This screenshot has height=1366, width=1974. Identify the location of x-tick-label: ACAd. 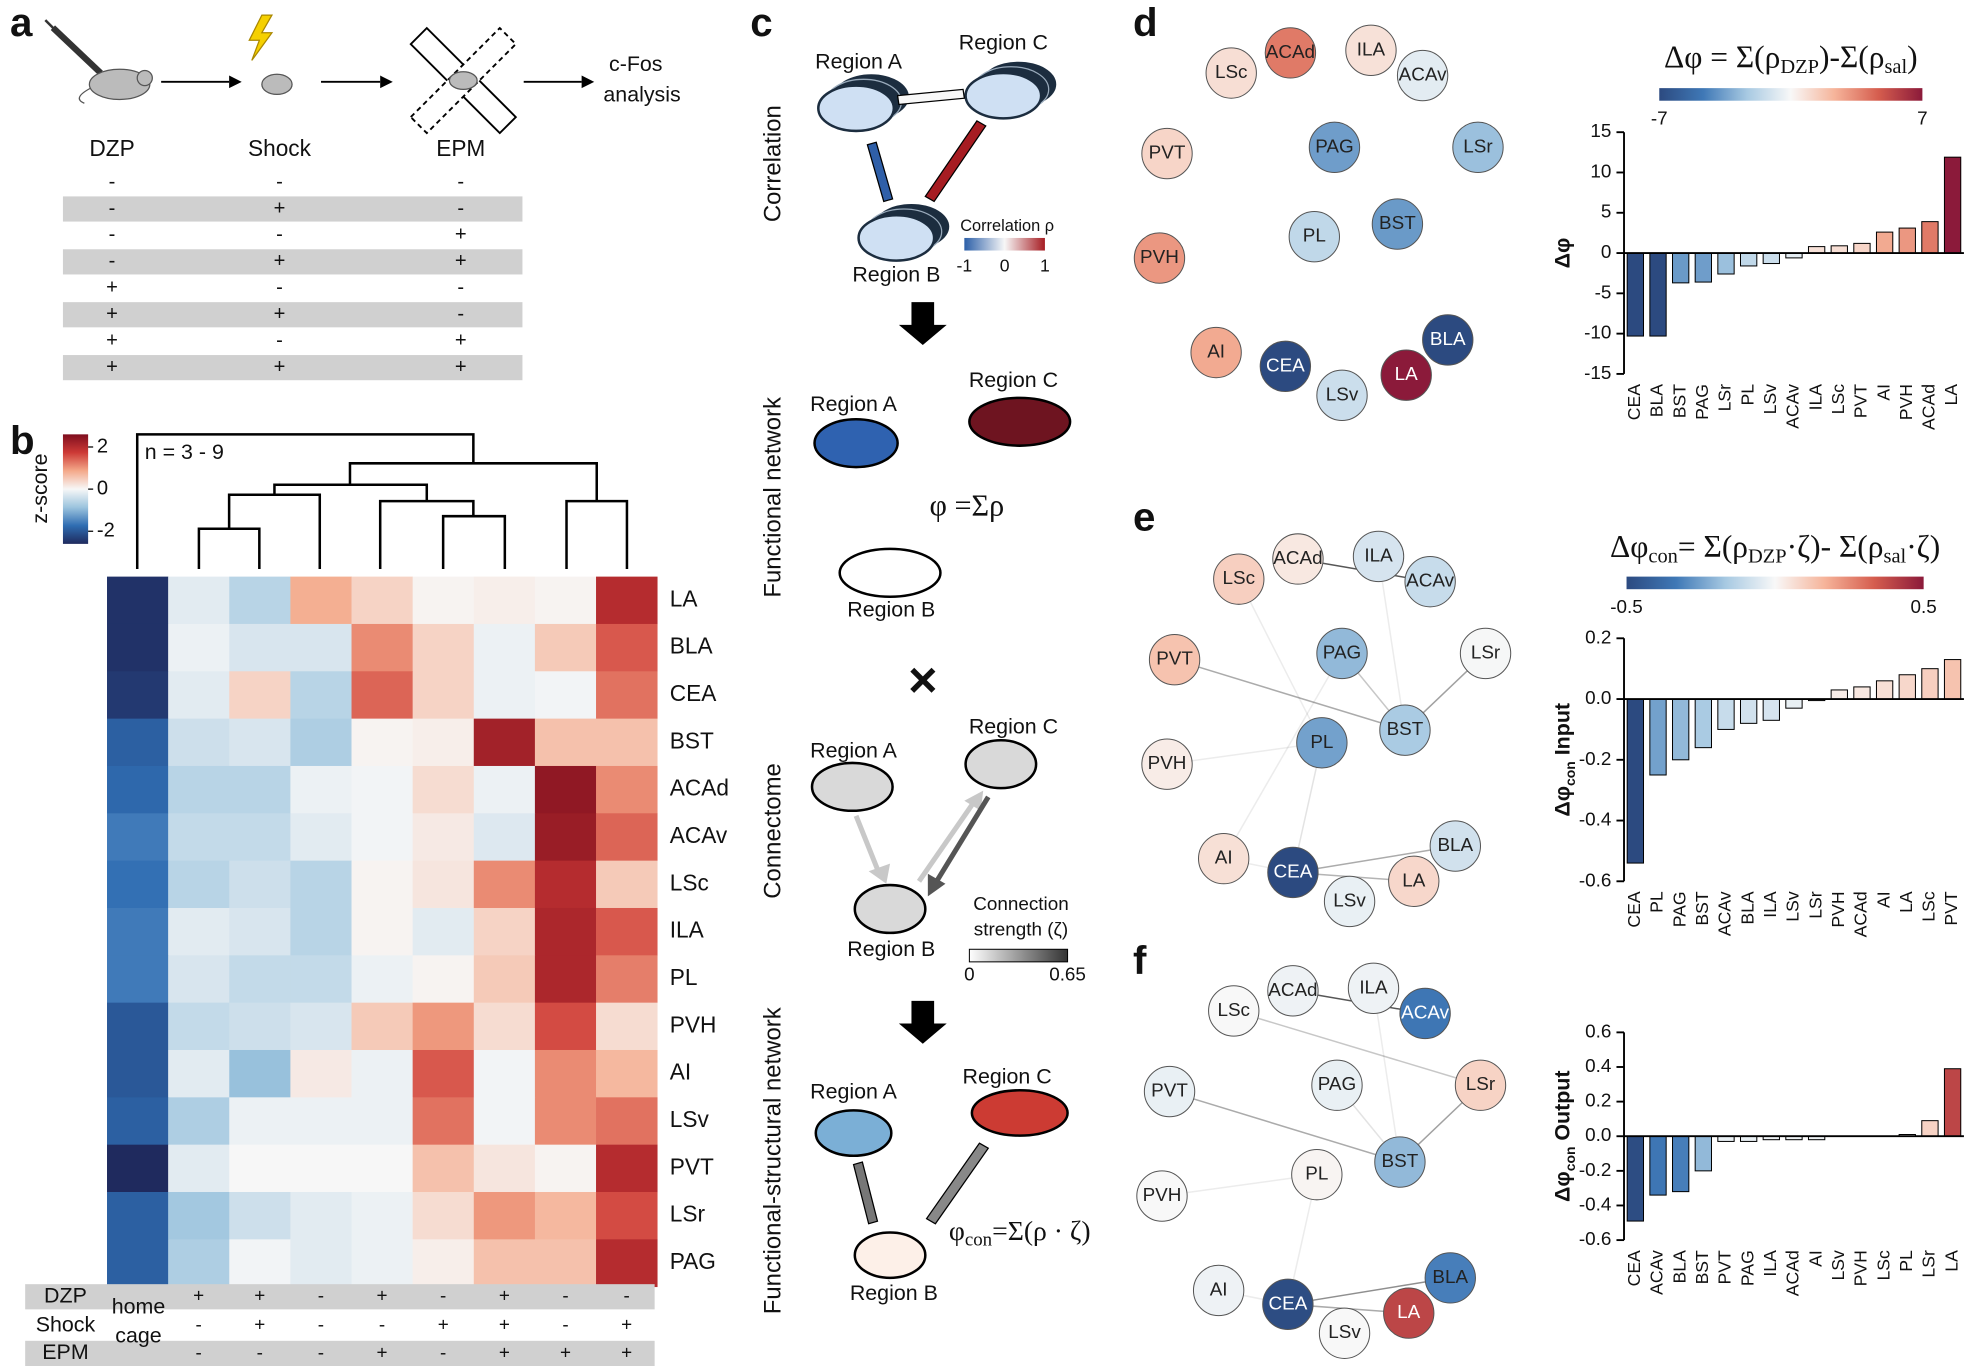
(1793, 1273).